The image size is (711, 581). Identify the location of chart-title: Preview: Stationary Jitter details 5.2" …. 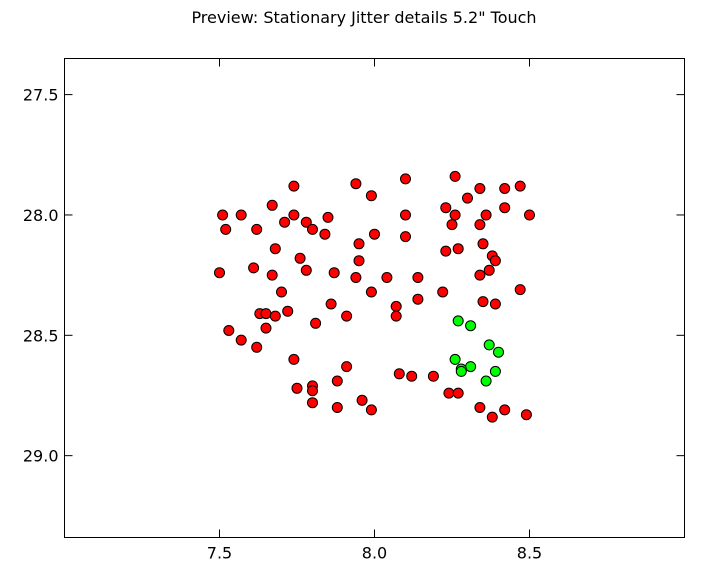
(363, 17).